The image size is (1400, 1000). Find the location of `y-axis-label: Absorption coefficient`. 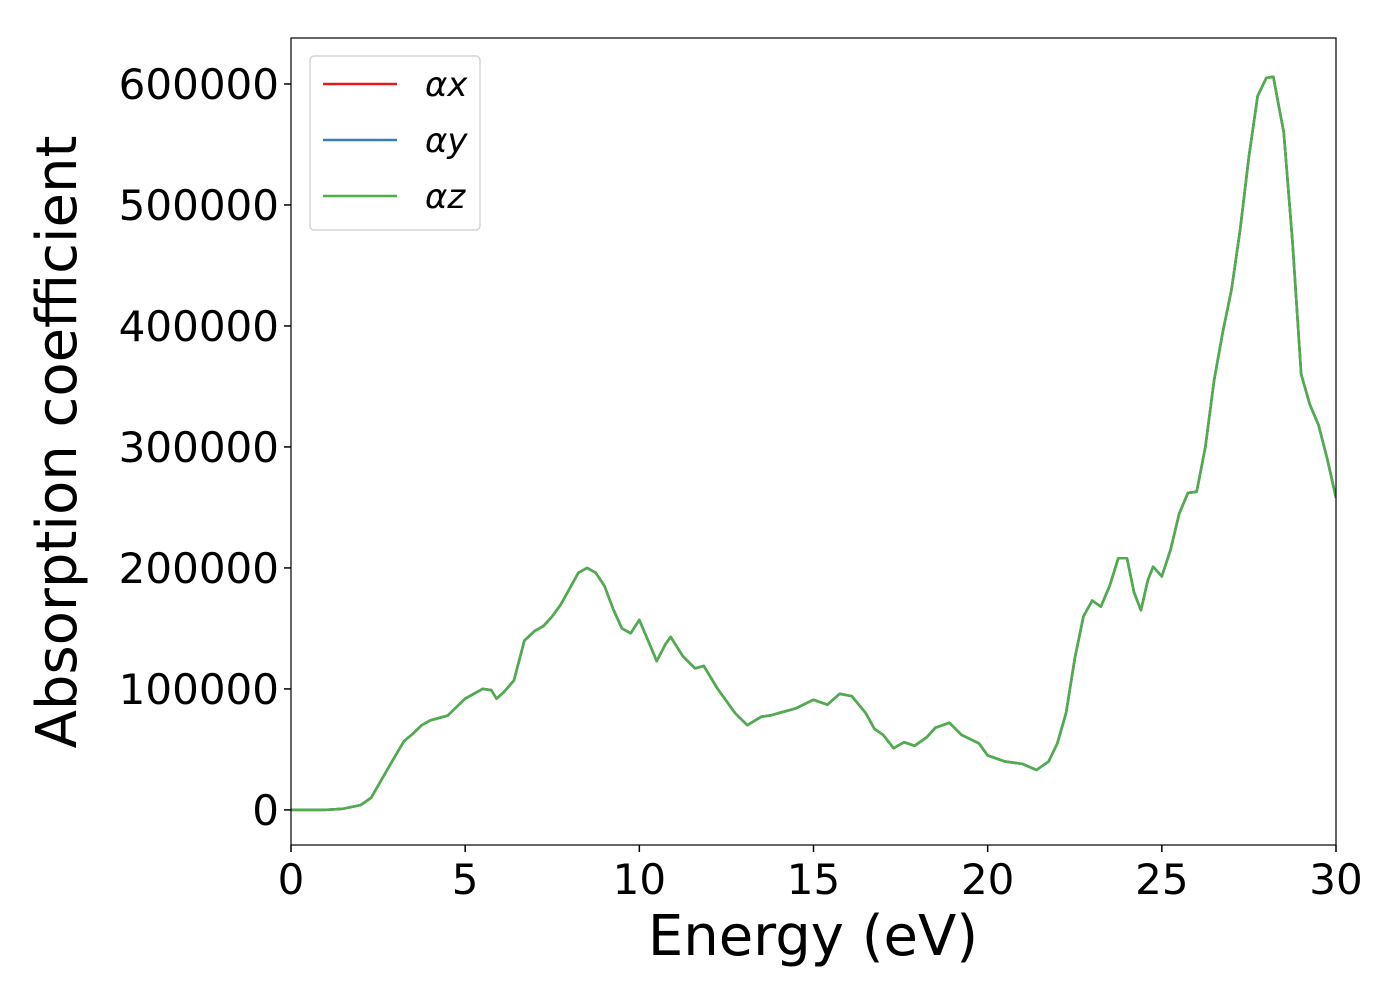

y-axis-label: Absorption coefficient is located at coordinates (57, 442).